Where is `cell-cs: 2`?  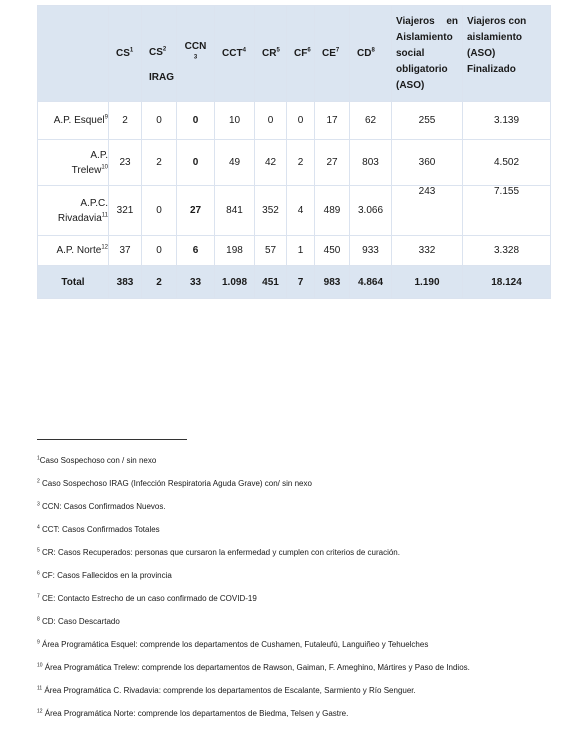 cell-cs: 2 is located at coordinates (125, 120).